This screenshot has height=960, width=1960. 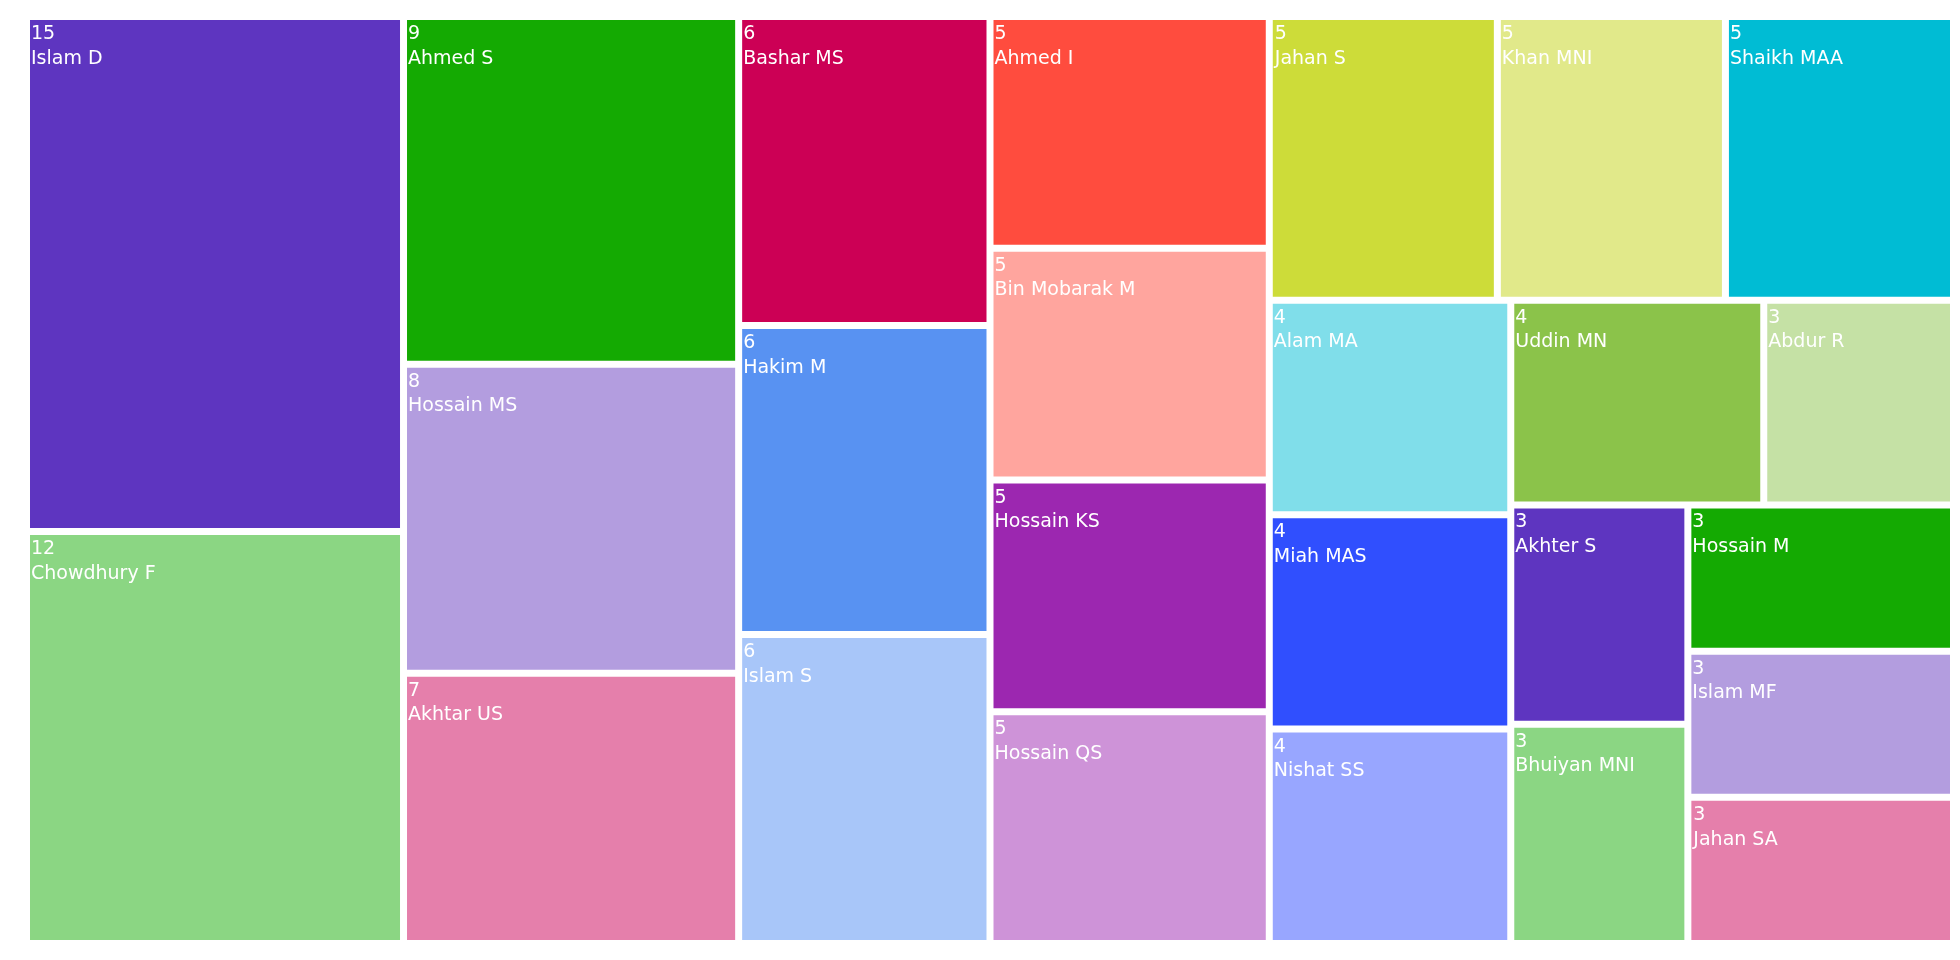 What do you see at coordinates (1806, 340) in the screenshot?
I see `category-label: Abdur R` at bounding box center [1806, 340].